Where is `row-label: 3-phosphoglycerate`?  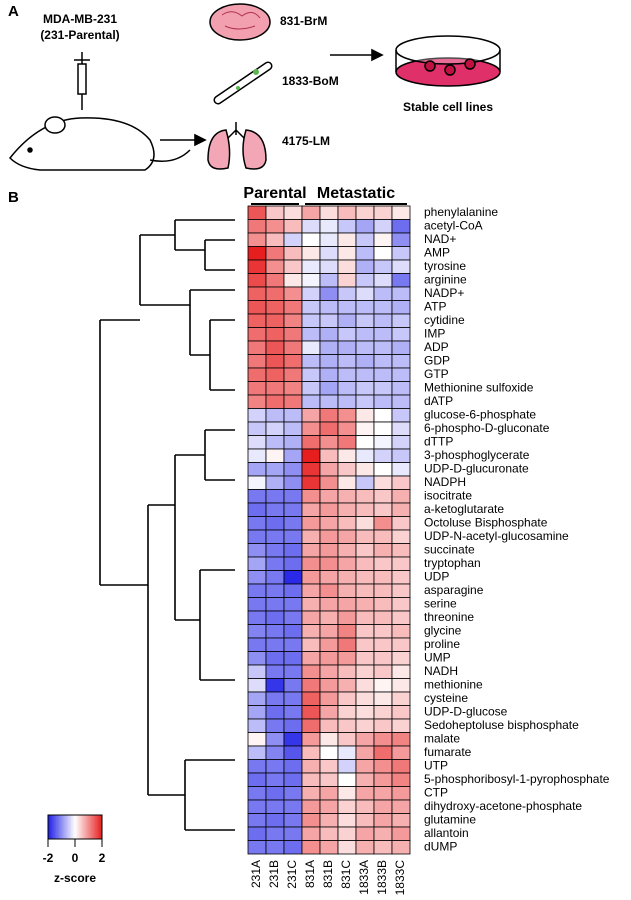 row-label: 3-phosphoglycerate is located at coordinates (477, 455).